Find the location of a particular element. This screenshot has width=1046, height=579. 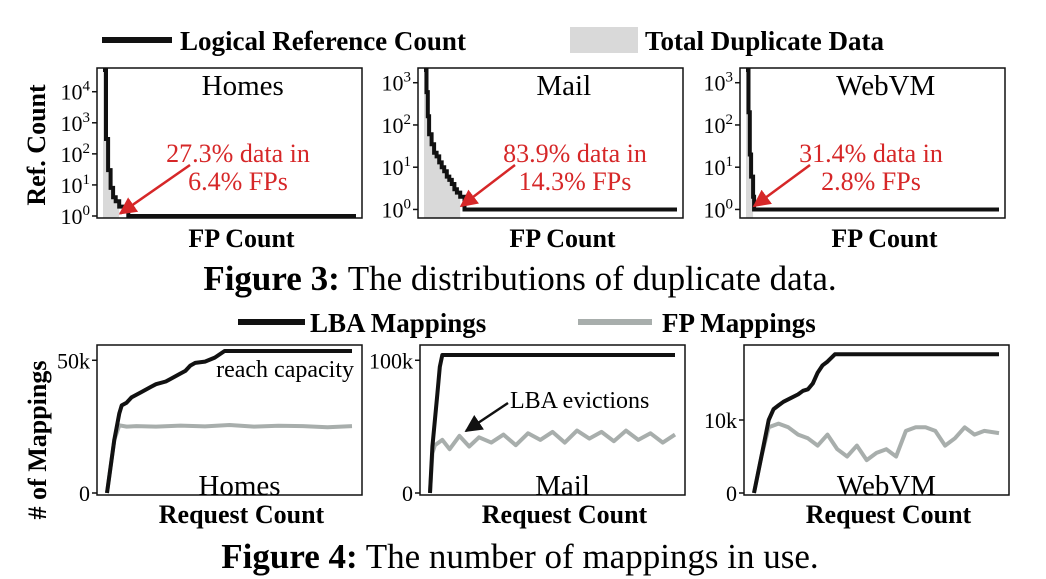

ytick-exponent: 3 is located at coordinates (87, 118).